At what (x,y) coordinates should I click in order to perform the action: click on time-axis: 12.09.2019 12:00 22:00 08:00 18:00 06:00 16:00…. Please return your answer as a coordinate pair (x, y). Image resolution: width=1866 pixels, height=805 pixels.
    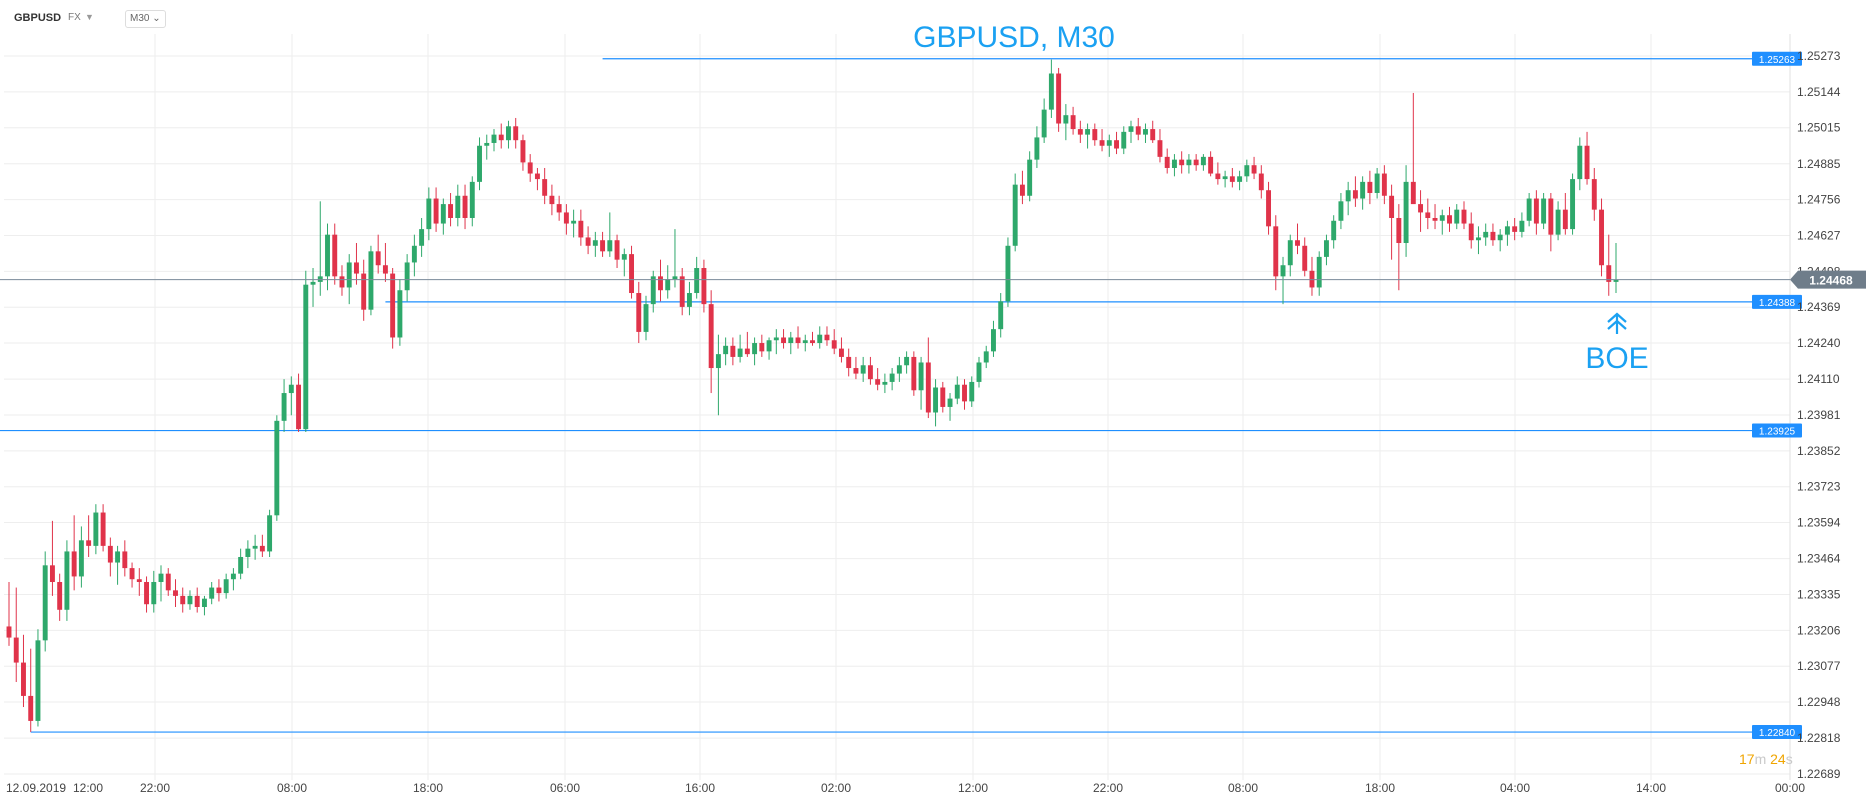
    Looking at the image, I should click on (905, 788).